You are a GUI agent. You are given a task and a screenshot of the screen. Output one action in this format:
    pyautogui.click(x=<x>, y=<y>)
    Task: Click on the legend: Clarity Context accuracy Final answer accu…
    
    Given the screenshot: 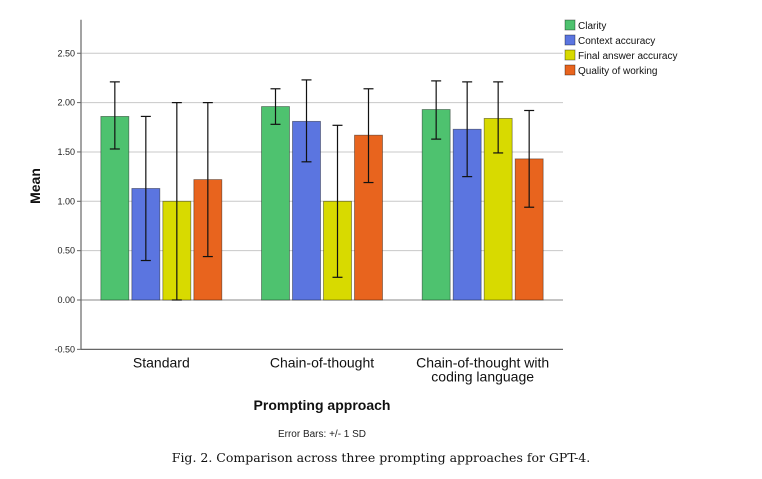 What is the action you would take?
    pyautogui.click(x=620, y=48)
    